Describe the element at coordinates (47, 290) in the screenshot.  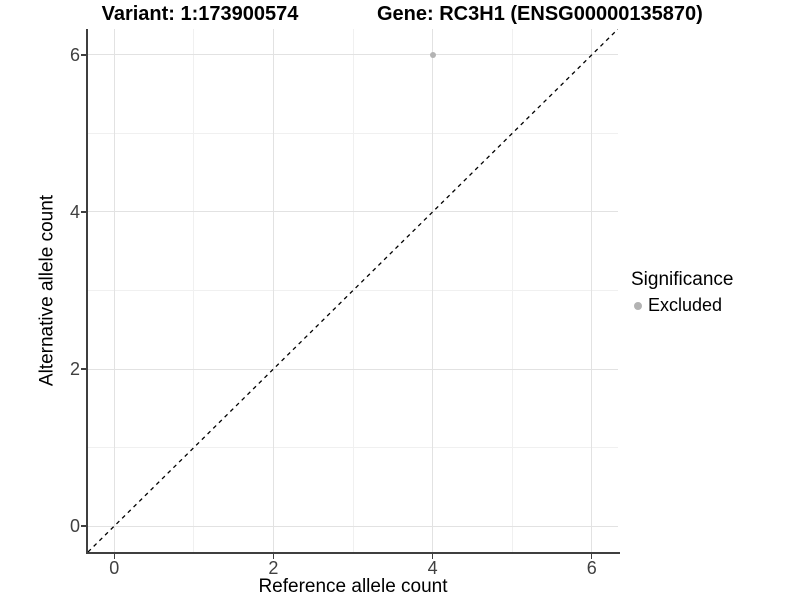
I see `y-axis-title: Alternative allele count` at that location.